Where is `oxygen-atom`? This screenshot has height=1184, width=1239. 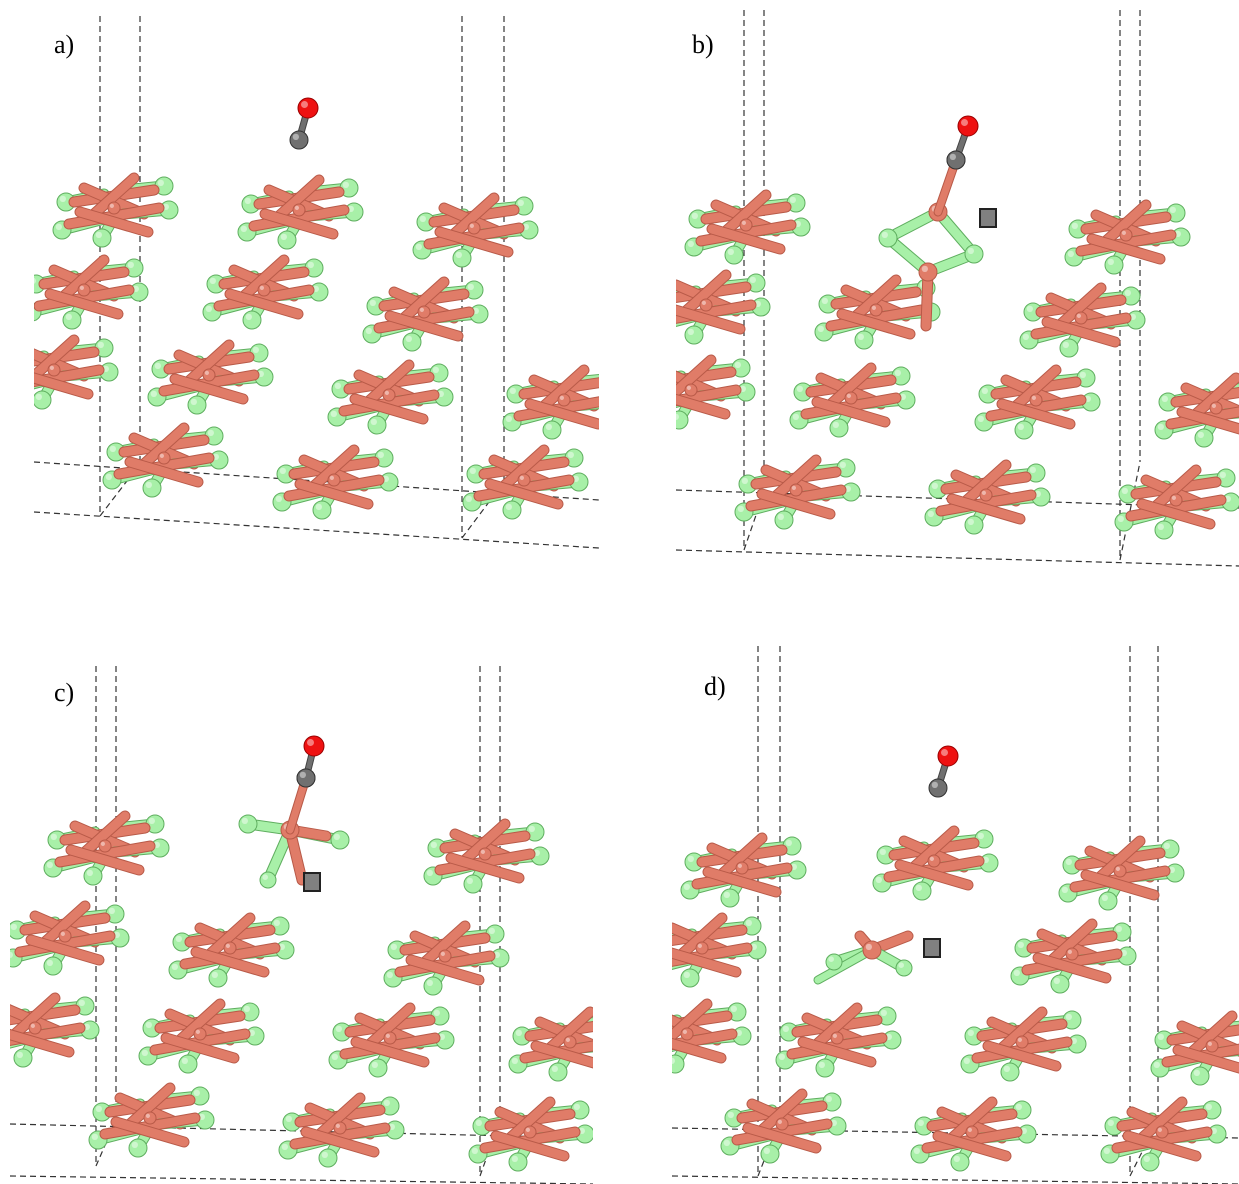
oxygen-atom is located at coordinates (314, 746).